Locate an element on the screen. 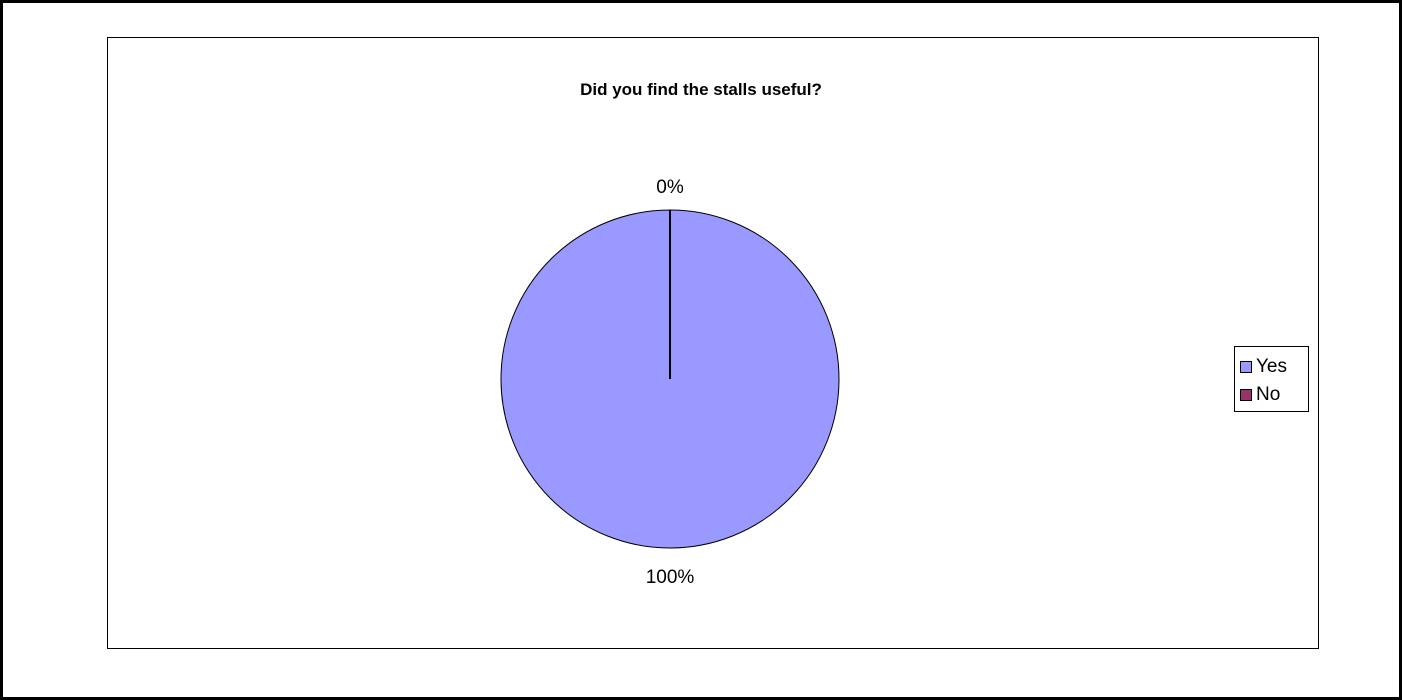 This screenshot has width=1402, height=700. legend-swatch-no is located at coordinates (1246, 395).